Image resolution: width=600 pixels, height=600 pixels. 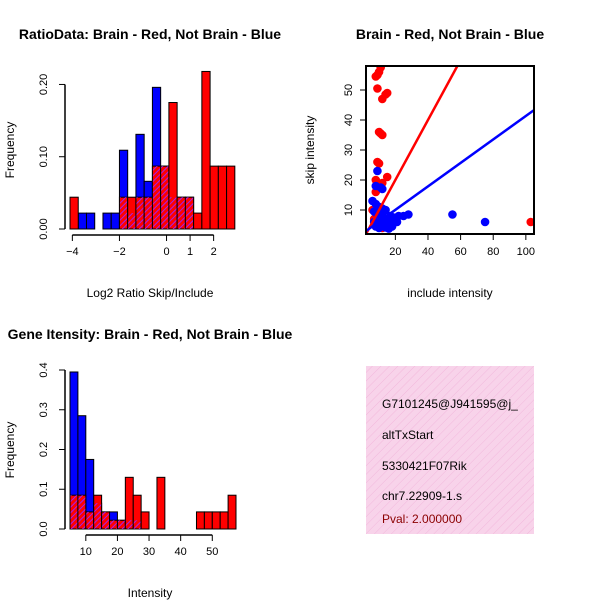 What do you see at coordinates (44, 489) in the screenshot?
I see `intensity-y-tick-label: 0.1` at bounding box center [44, 489].